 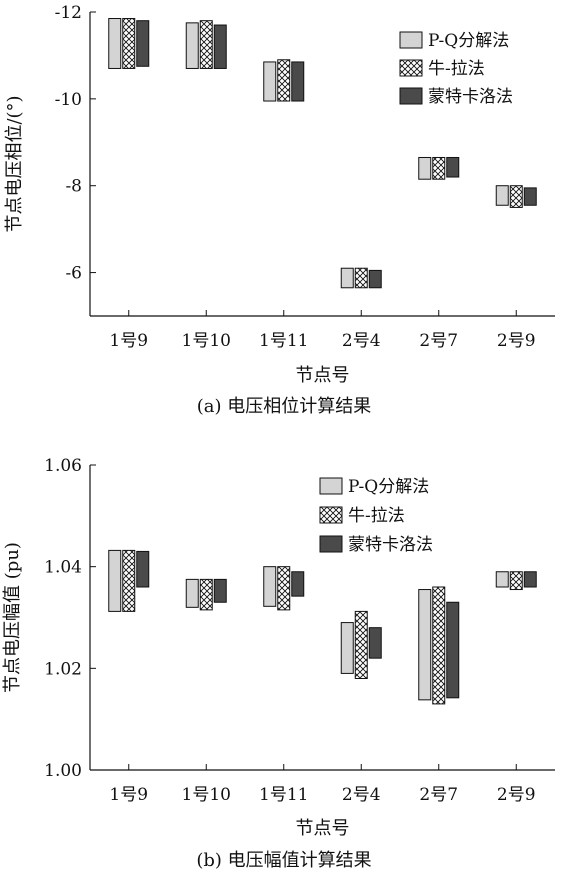 I want to click on chart-caption: (a) 电压相位计算结果, so click(x=284, y=406).